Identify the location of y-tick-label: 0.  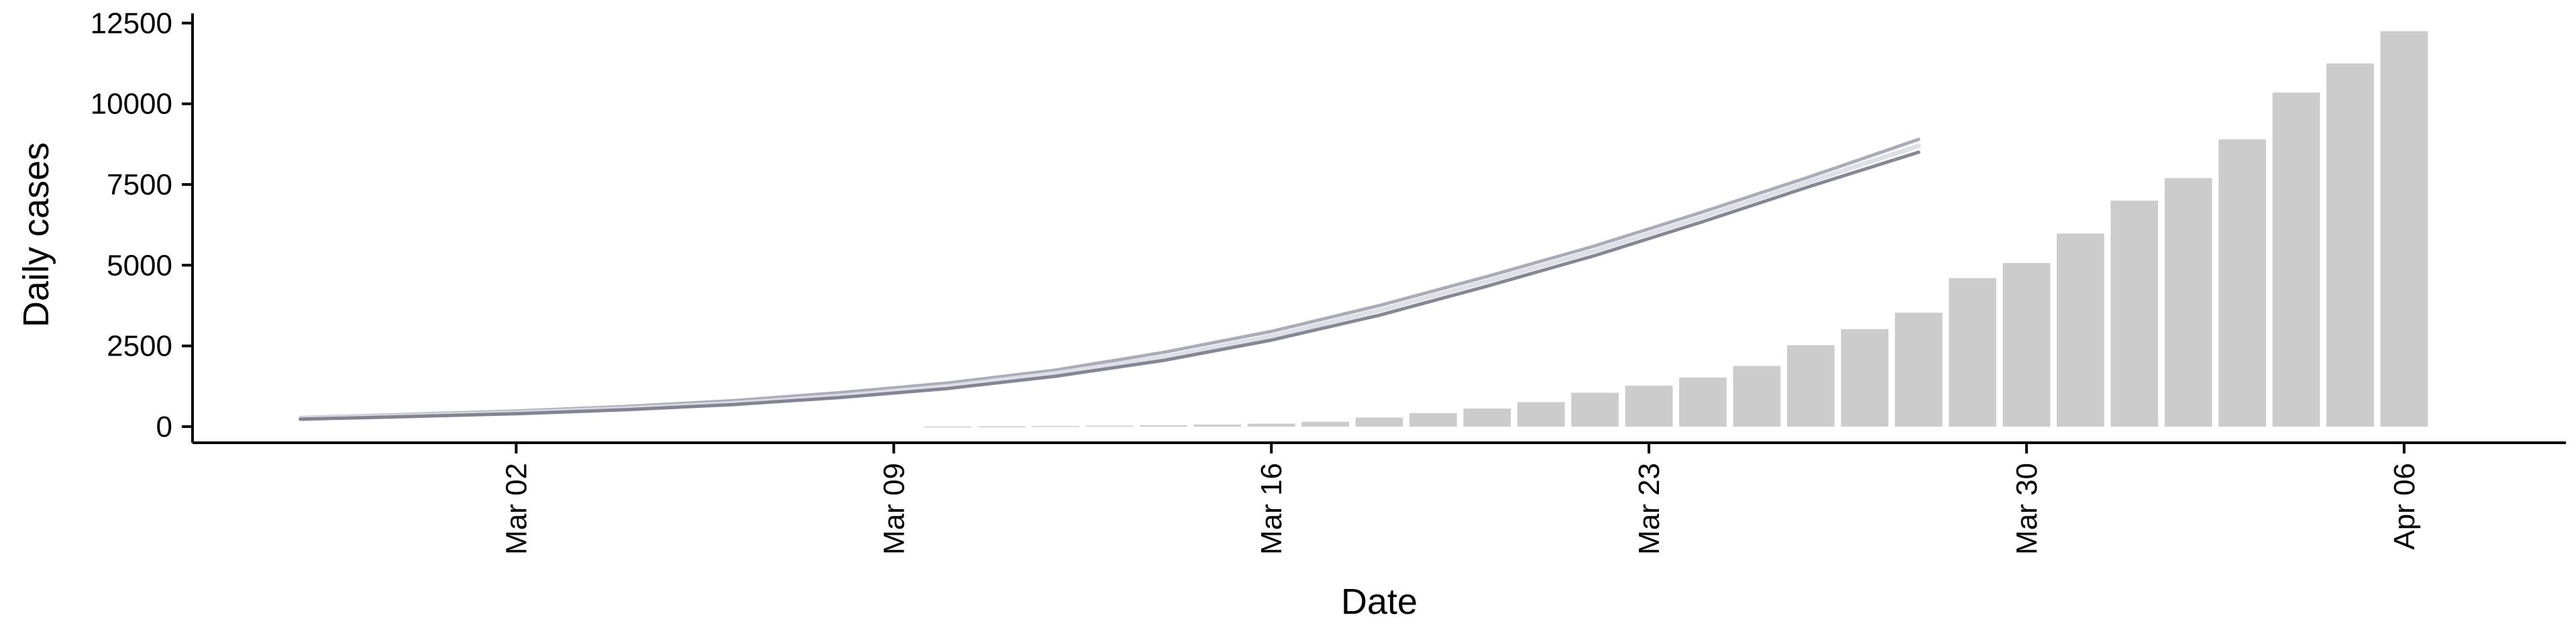
(164, 427).